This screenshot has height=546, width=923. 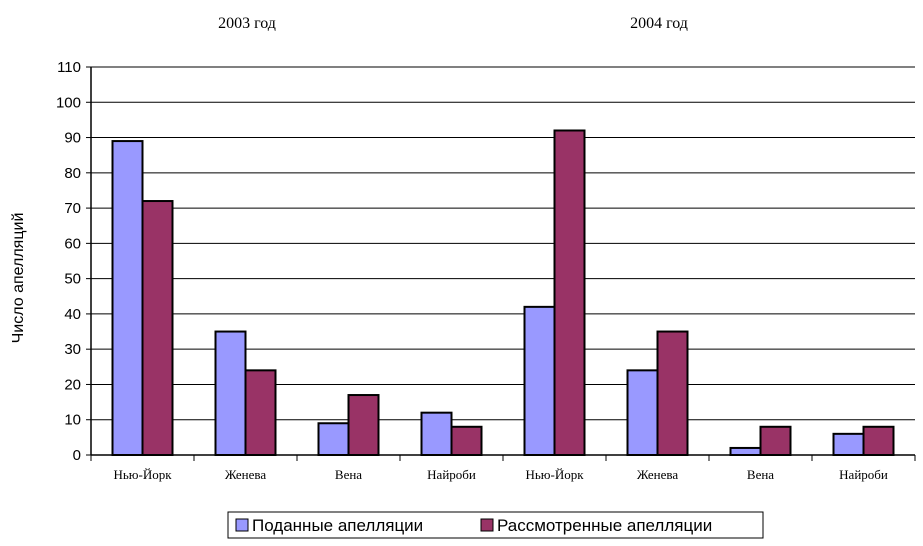 I want to click on group-label: 2003 год, so click(x=247, y=23).